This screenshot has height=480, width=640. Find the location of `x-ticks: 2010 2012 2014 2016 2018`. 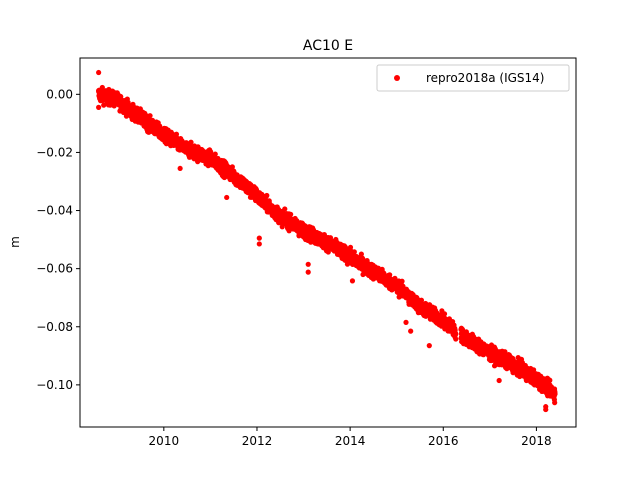

x-ticks: 2010 2012 2014 2016 2018 is located at coordinates (350, 437).